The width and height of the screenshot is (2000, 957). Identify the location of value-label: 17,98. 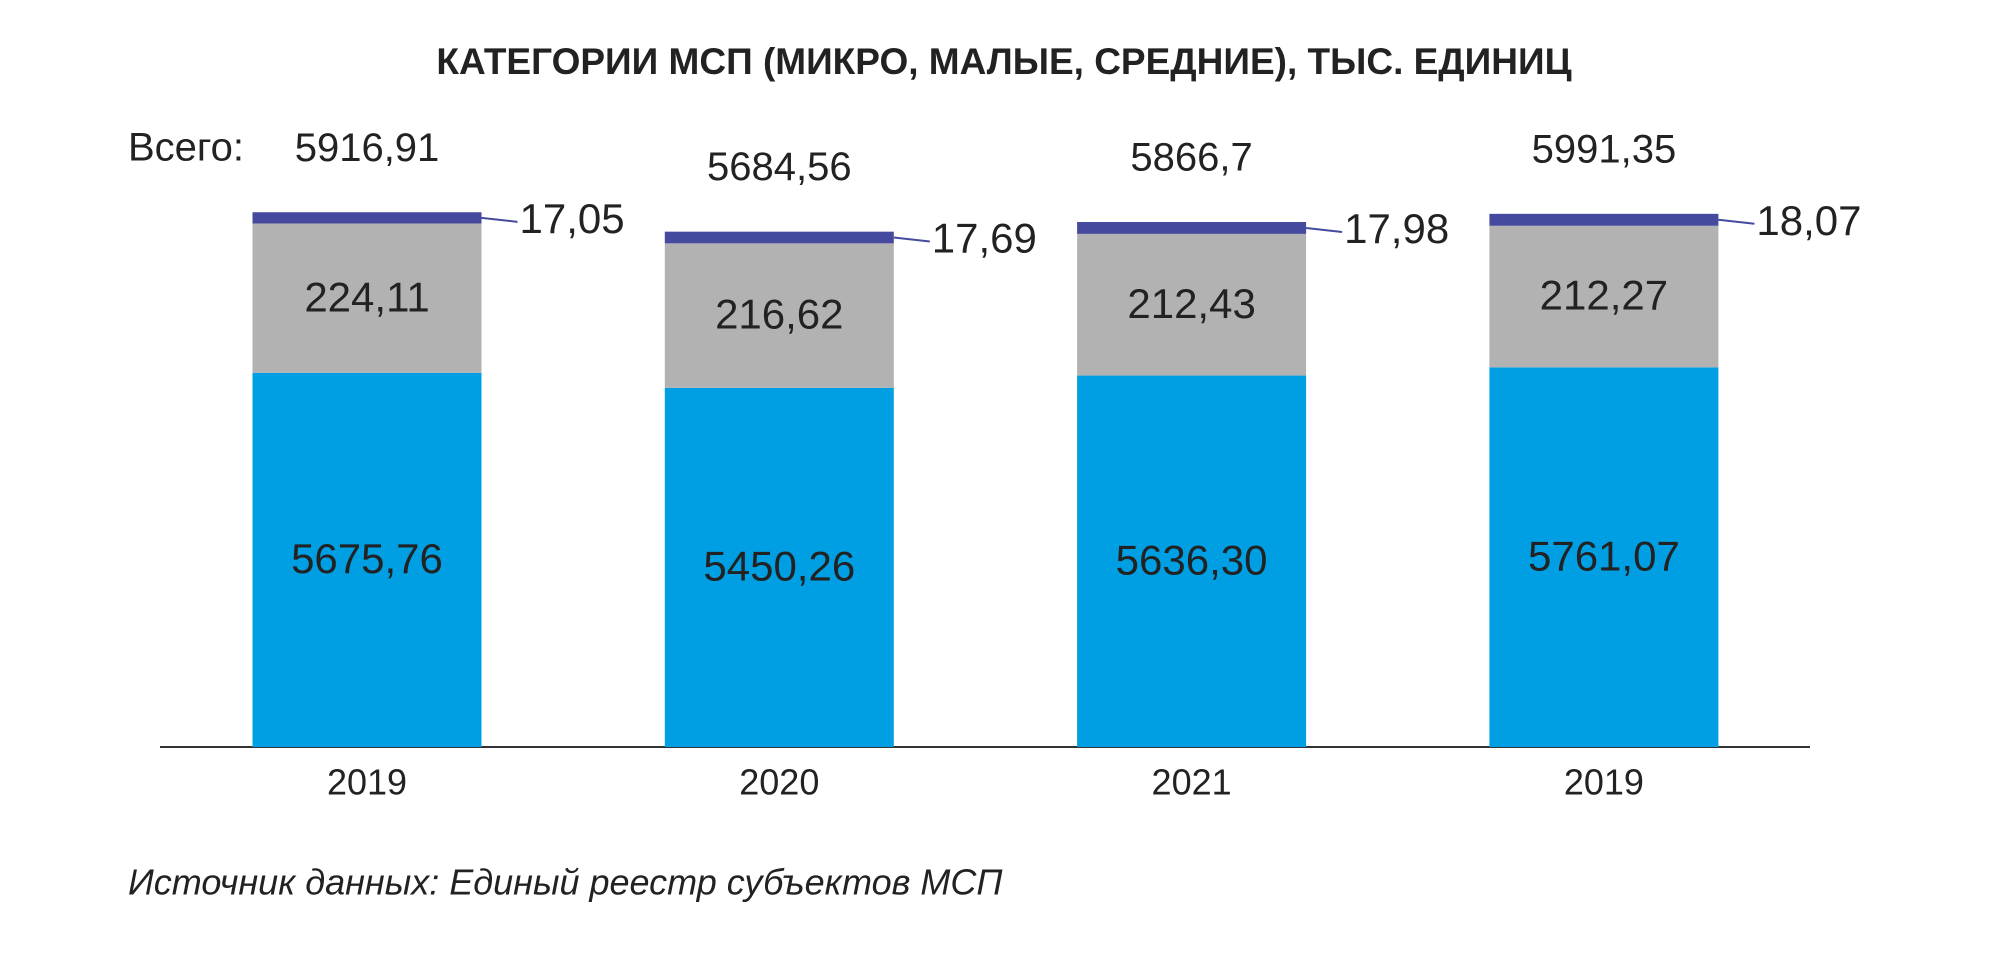
(1396, 228).